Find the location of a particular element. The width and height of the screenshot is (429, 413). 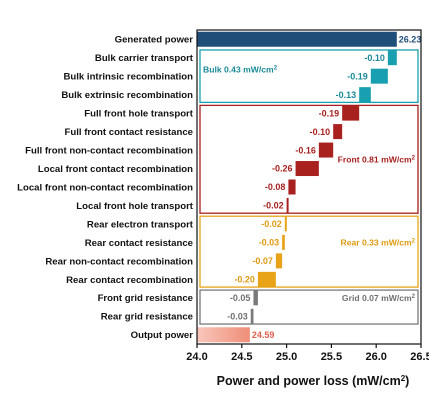

category-label-bulk-carrier-transport: Bulk carrier transport is located at coordinates (144, 58).